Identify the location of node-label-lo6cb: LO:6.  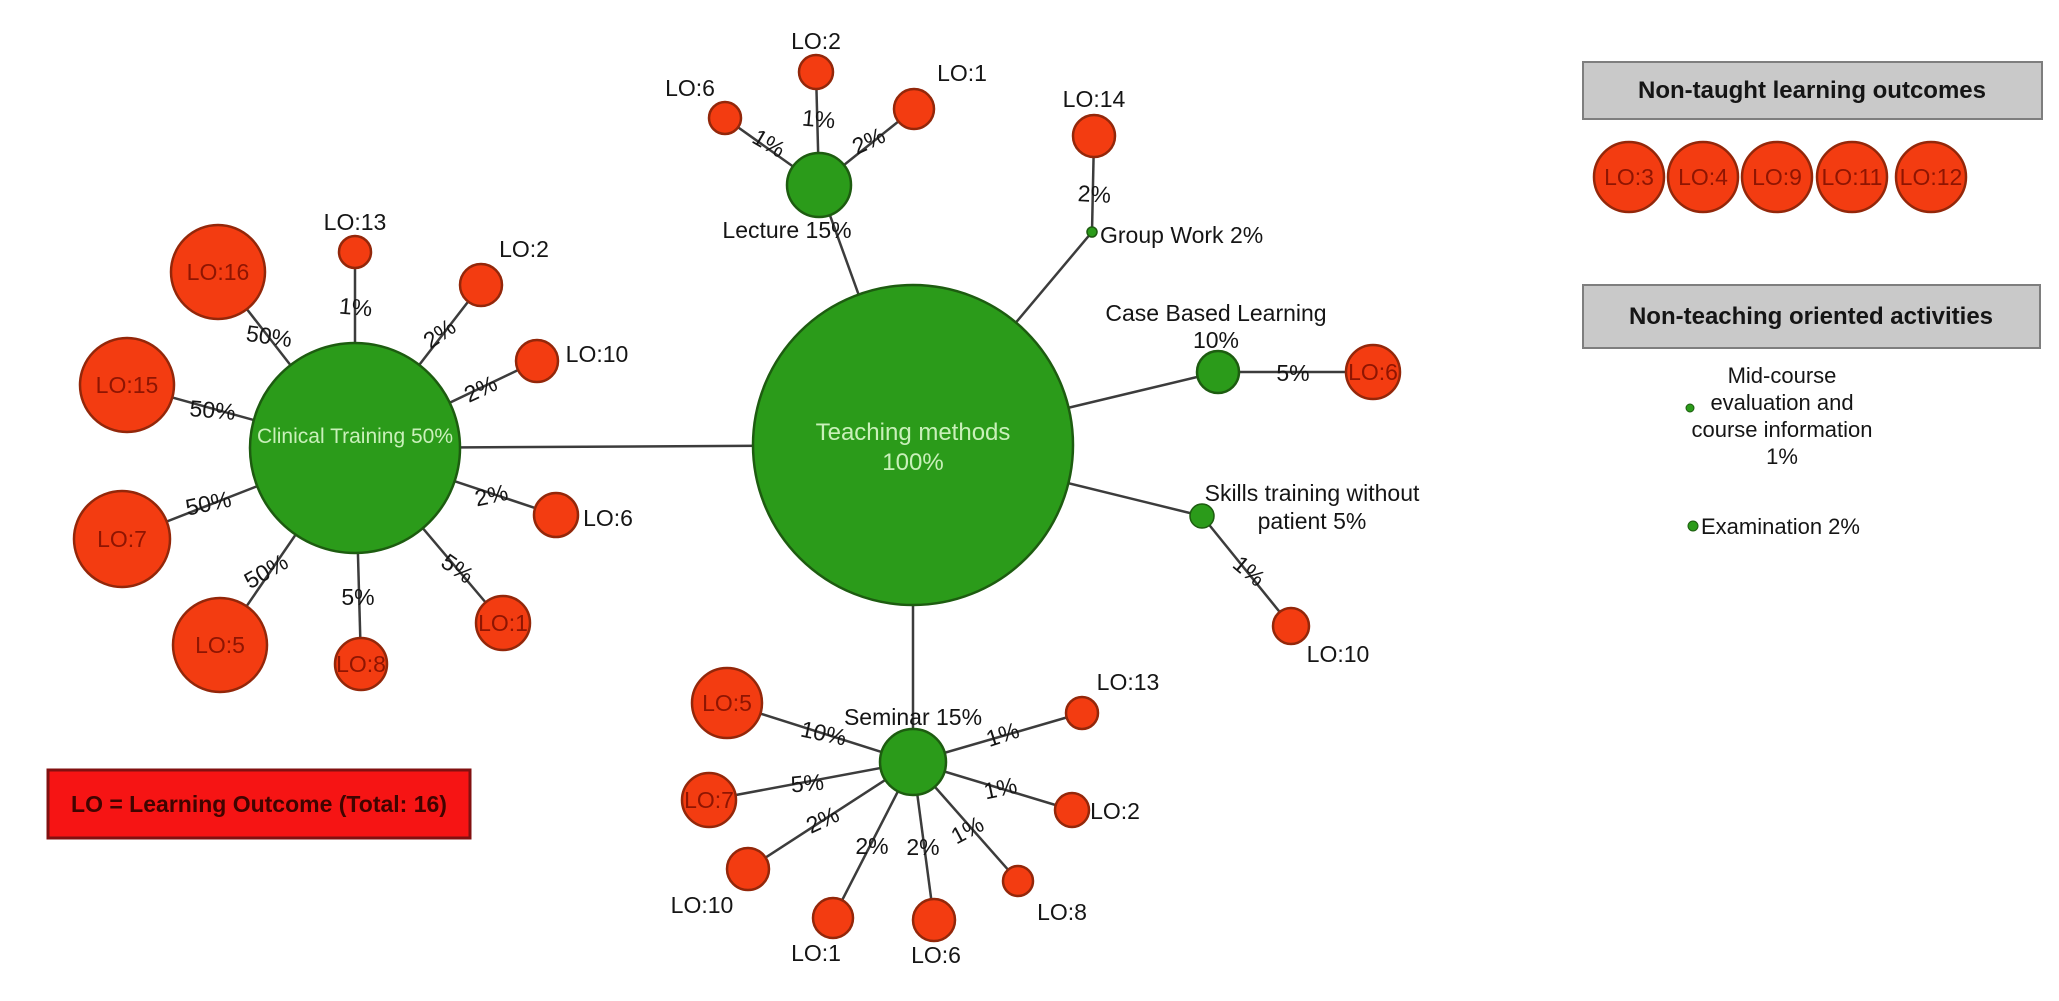
(1373, 372).